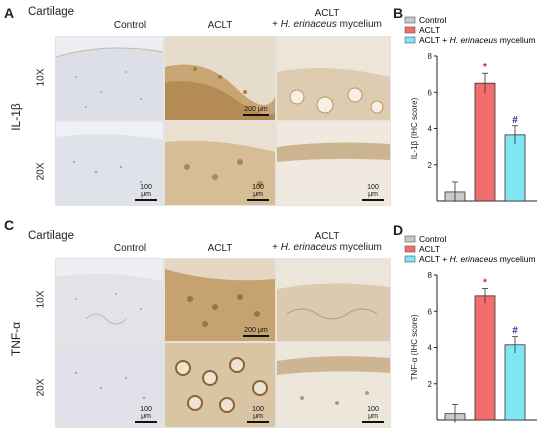 This screenshot has height=435, width=550. I want to click on scale-bar-a-control-20x: 100 μm, so click(146, 192).